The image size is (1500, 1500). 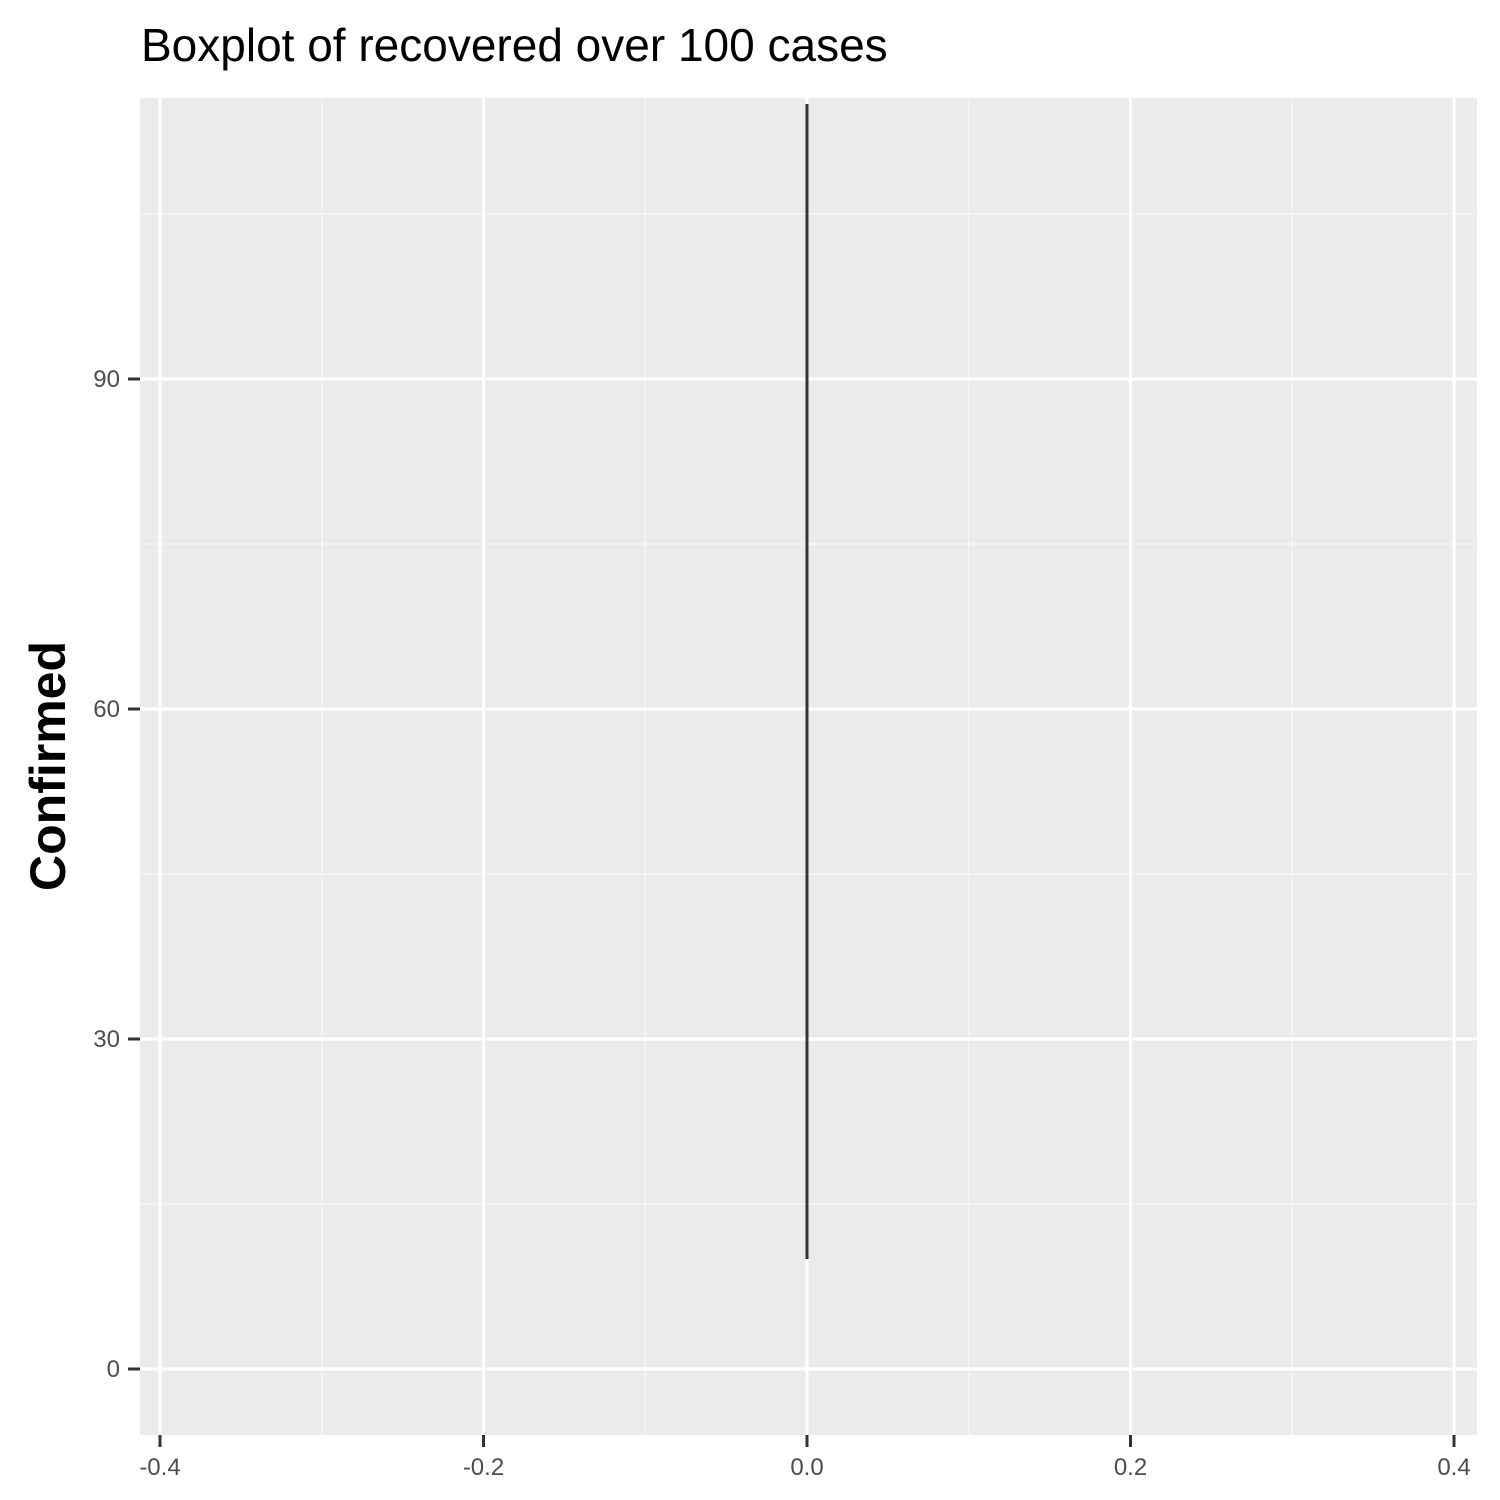 I want to click on y-tick-label: 30, so click(x=106, y=1039).